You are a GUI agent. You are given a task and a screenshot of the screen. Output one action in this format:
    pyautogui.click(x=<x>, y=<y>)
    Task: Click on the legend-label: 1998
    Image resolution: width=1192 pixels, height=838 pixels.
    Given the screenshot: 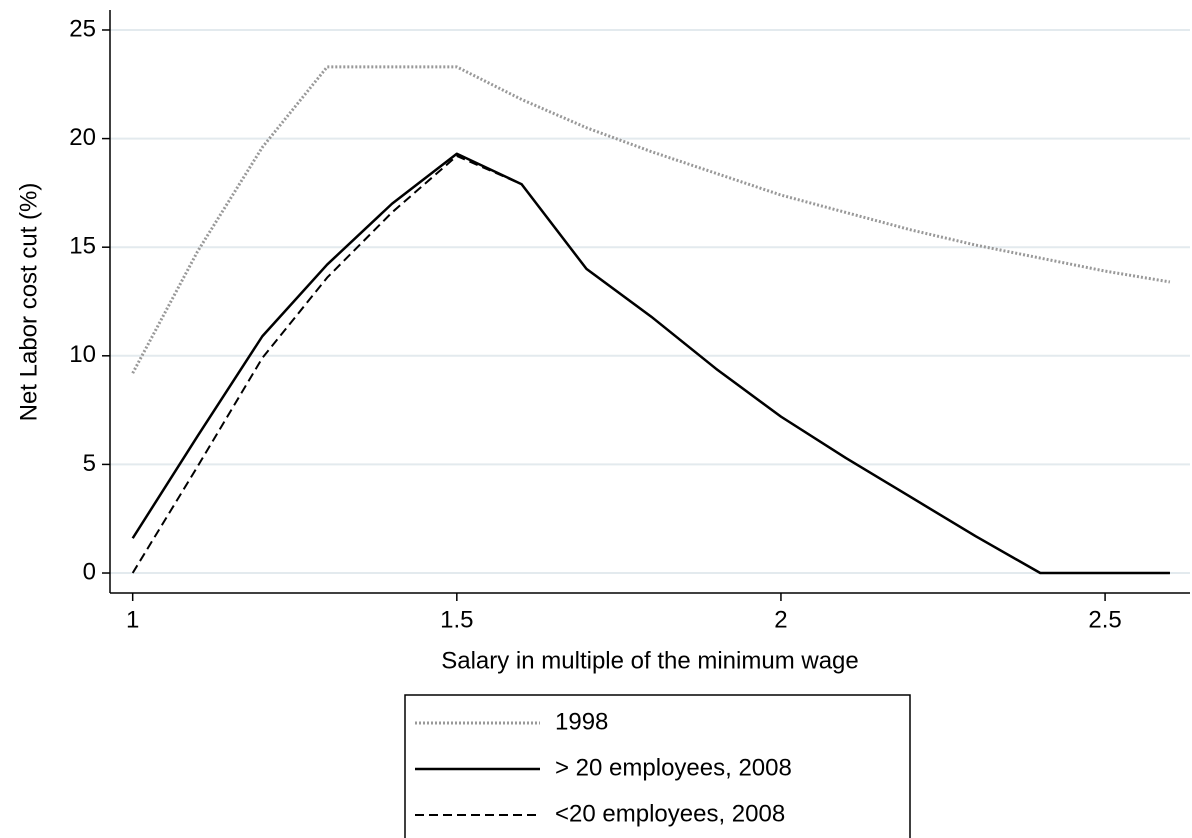 What is the action you would take?
    pyautogui.click(x=581, y=721)
    